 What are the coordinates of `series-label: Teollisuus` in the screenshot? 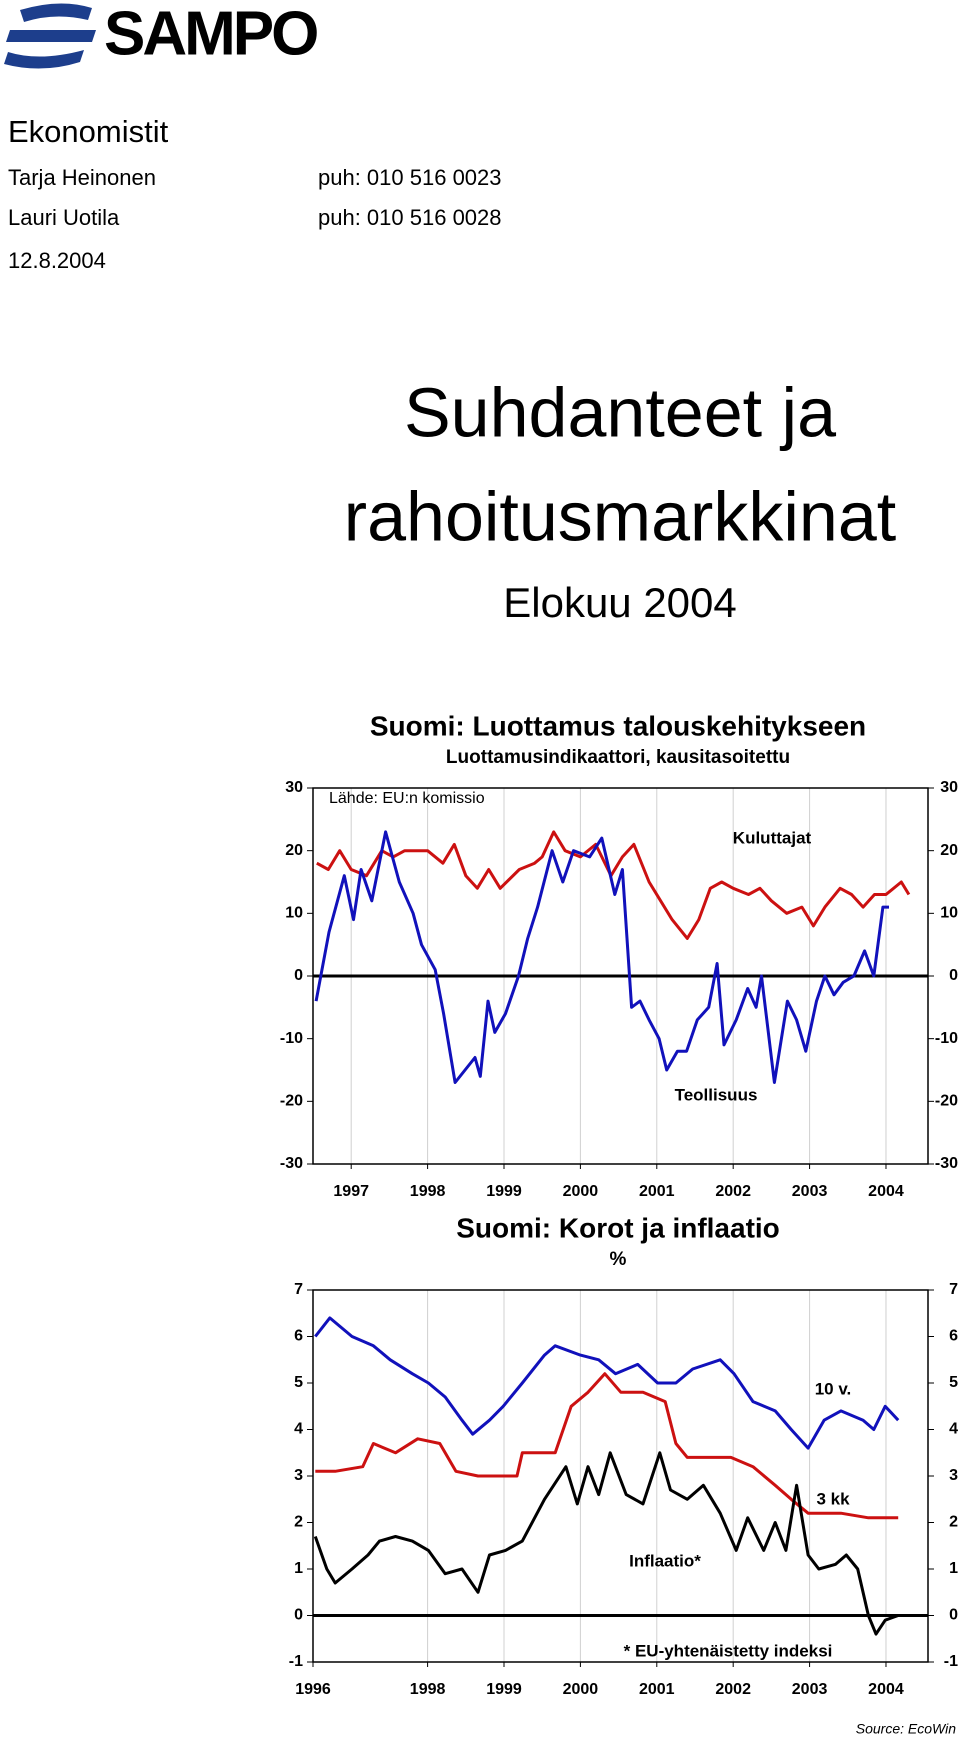 It's located at (716, 1094).